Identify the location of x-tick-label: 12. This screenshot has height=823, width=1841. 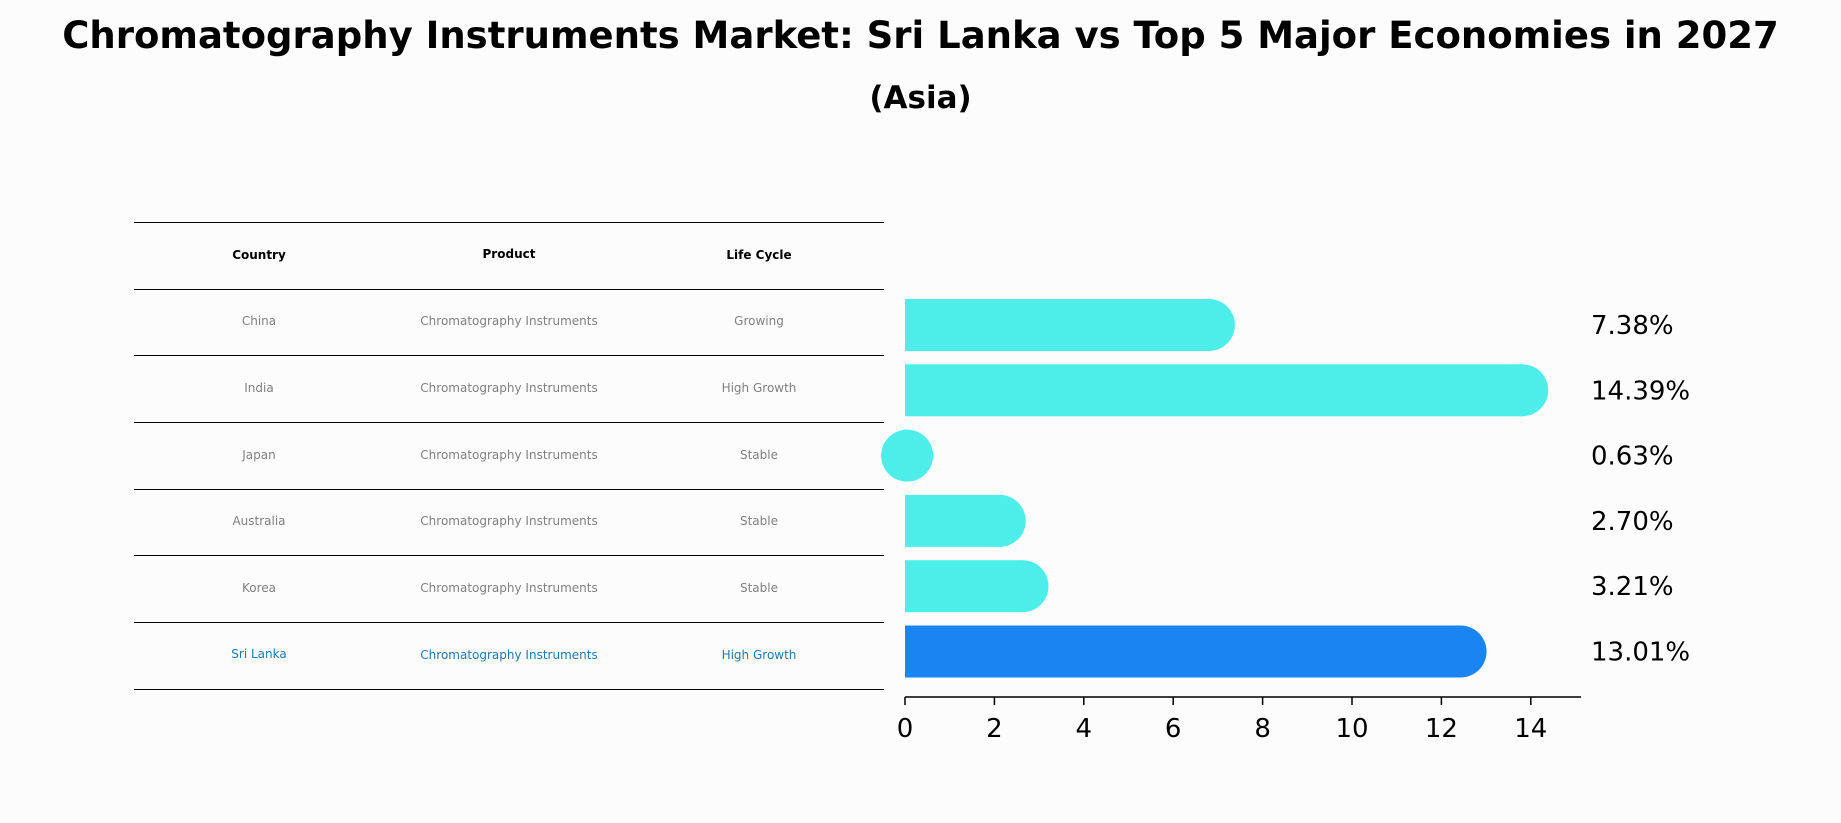
(1441, 729).